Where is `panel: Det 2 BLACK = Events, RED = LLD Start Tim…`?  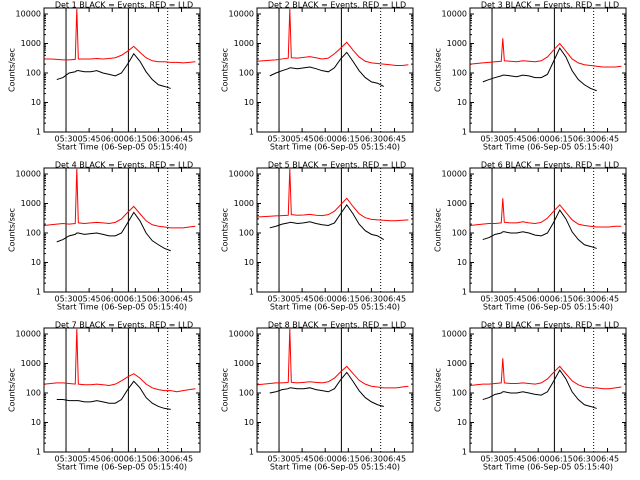 panel: Det 2 BLACK = Events, RED = LLD Start Tim… is located at coordinates (317, 76).